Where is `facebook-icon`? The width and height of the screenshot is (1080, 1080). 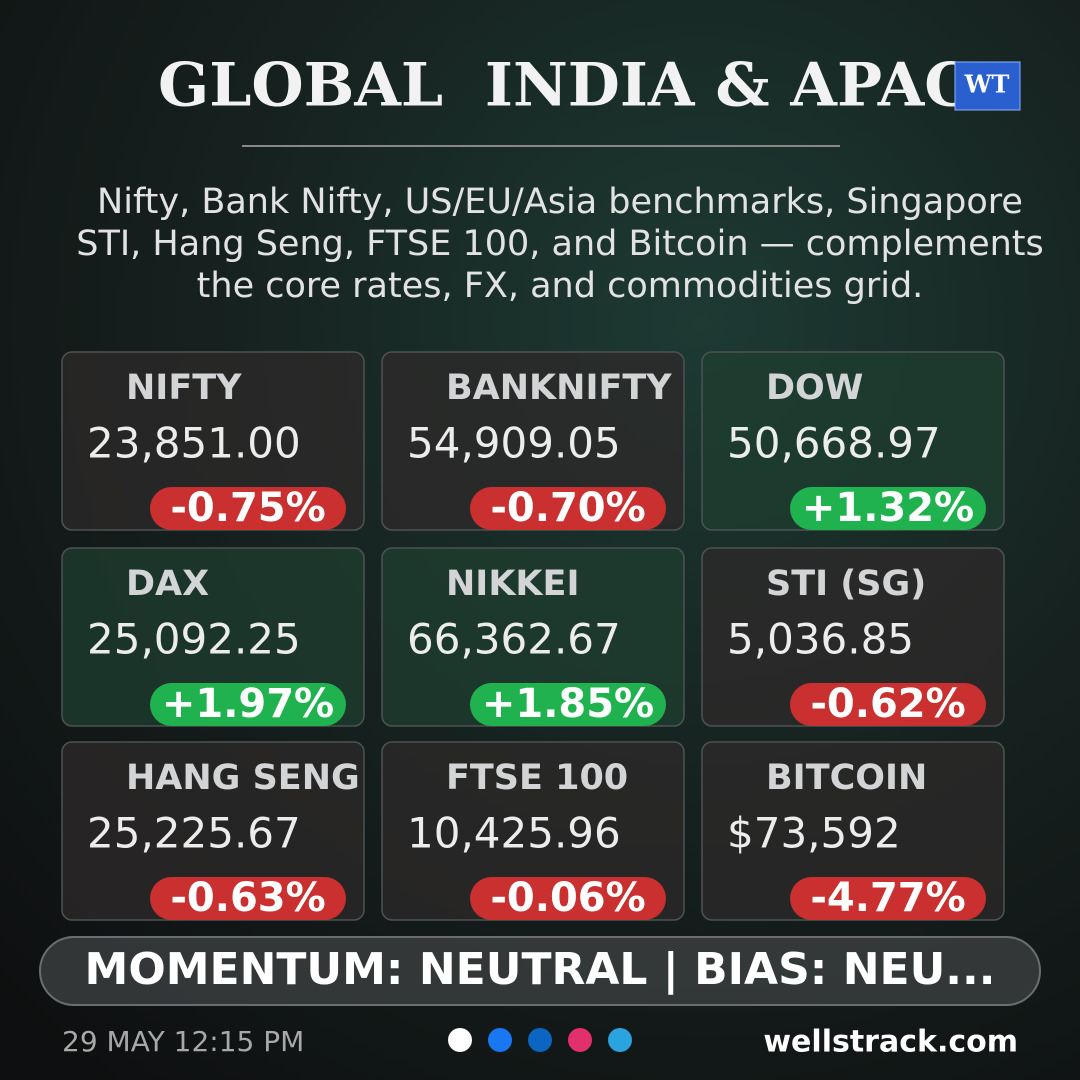 facebook-icon is located at coordinates (500, 1040).